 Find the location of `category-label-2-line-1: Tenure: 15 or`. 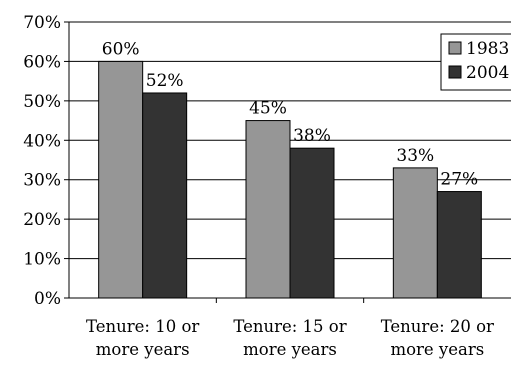

category-label-2-line-1: Tenure: 15 or is located at coordinates (289, 326).